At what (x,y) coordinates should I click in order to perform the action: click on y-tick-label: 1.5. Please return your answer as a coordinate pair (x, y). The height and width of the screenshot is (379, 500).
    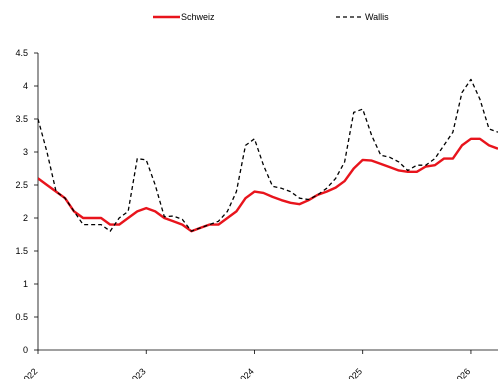
    Looking at the image, I should click on (21, 251).